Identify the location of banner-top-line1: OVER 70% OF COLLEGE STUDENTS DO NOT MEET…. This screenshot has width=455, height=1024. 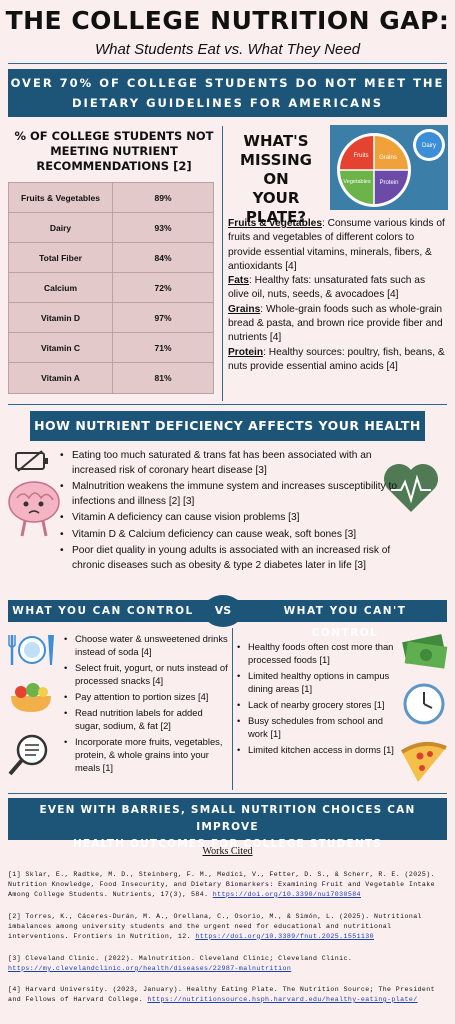
(227, 83).